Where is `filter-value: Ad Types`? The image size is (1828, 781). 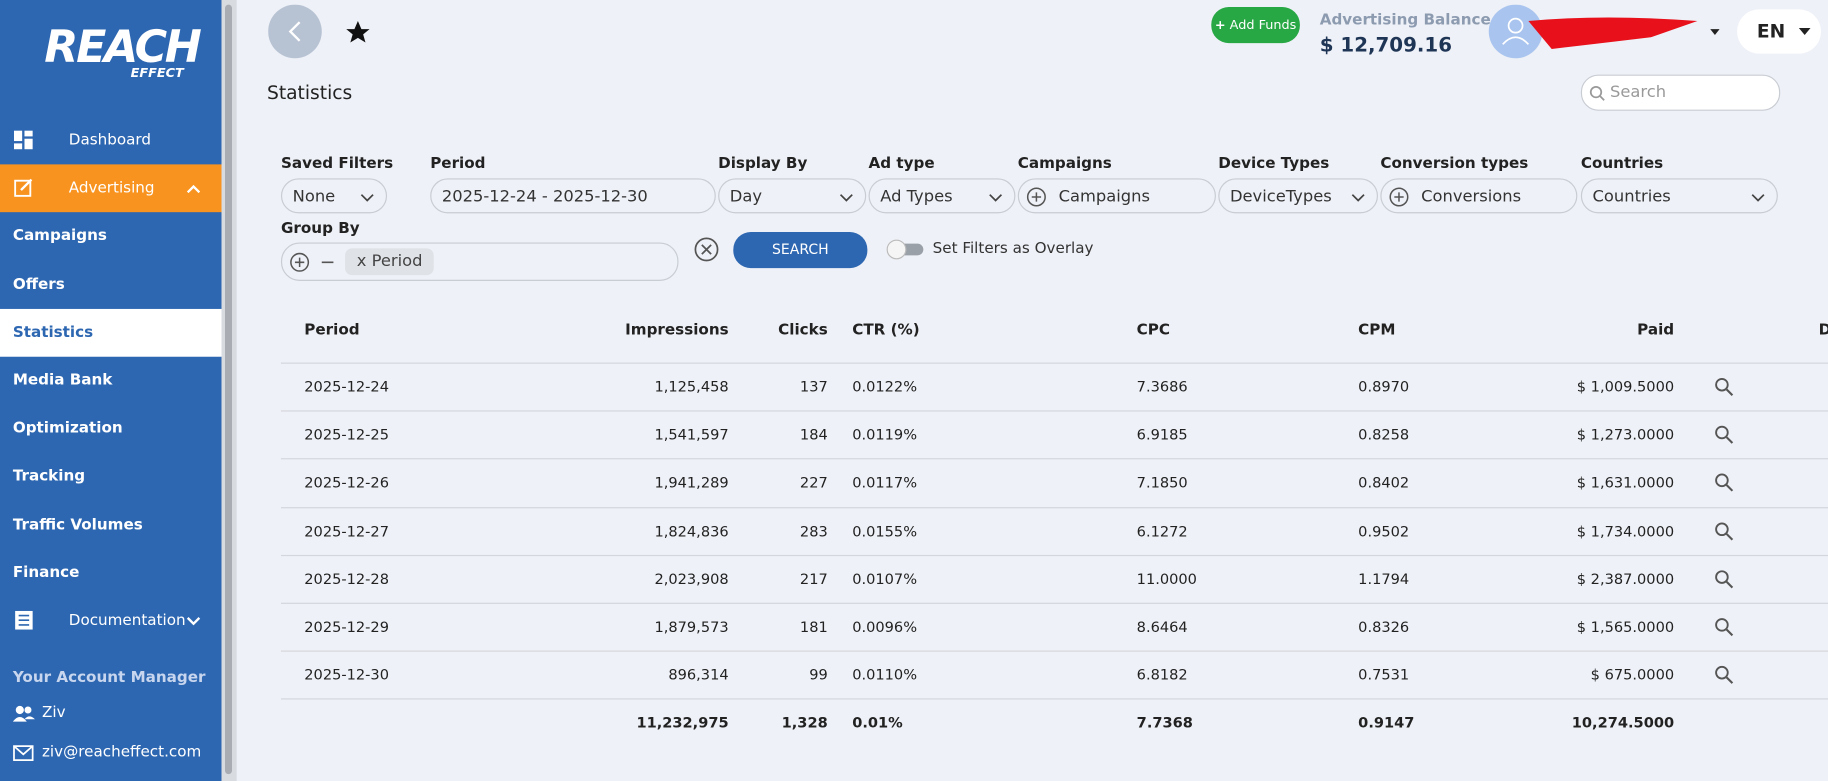
filter-value: Ad Types is located at coordinates (916, 197).